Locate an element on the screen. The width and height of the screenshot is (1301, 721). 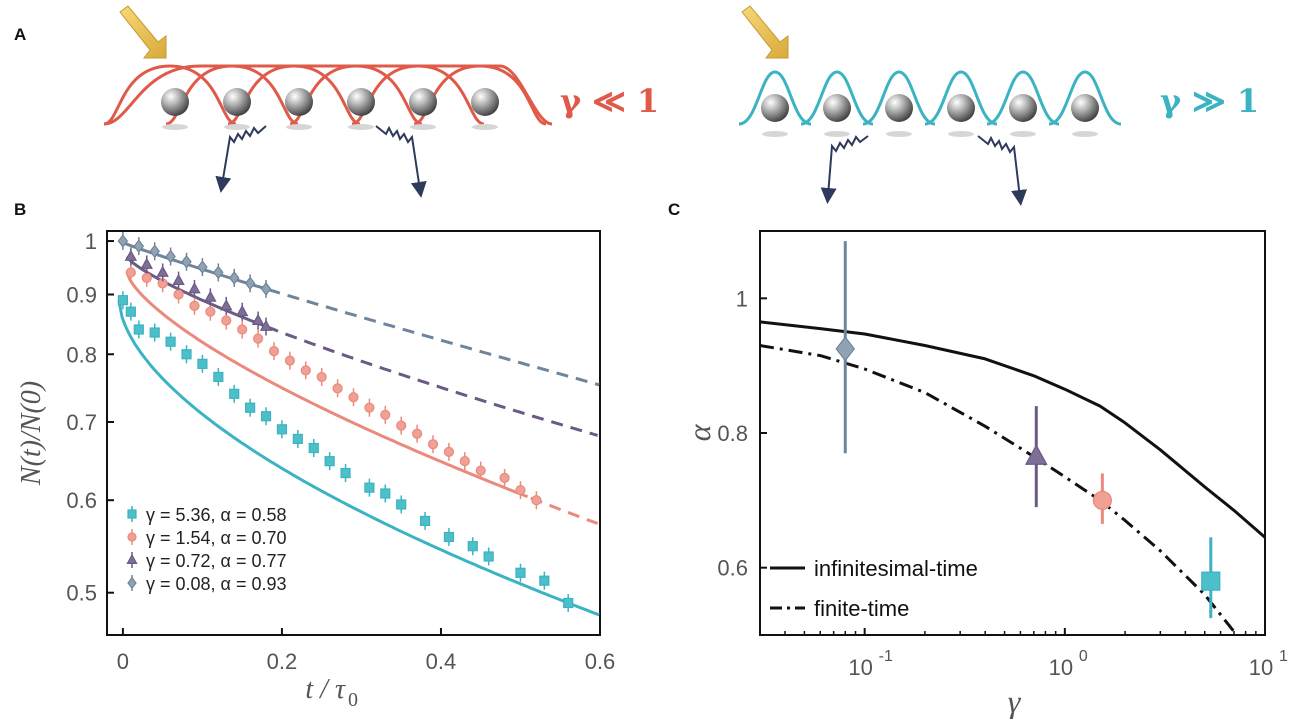
regime-label-weak: γ ≪ 1 is located at coordinates (609, 101).